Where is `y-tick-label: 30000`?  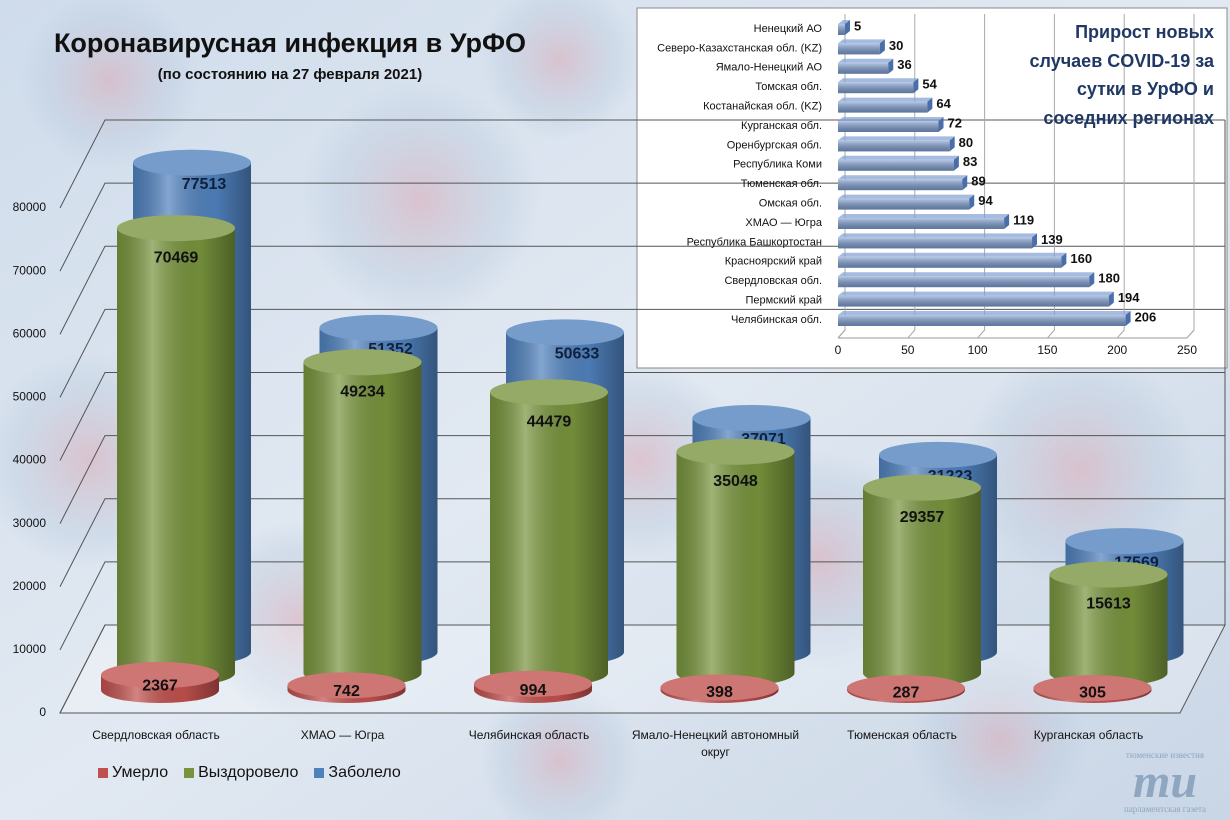 y-tick-label: 30000 is located at coordinates (30, 523).